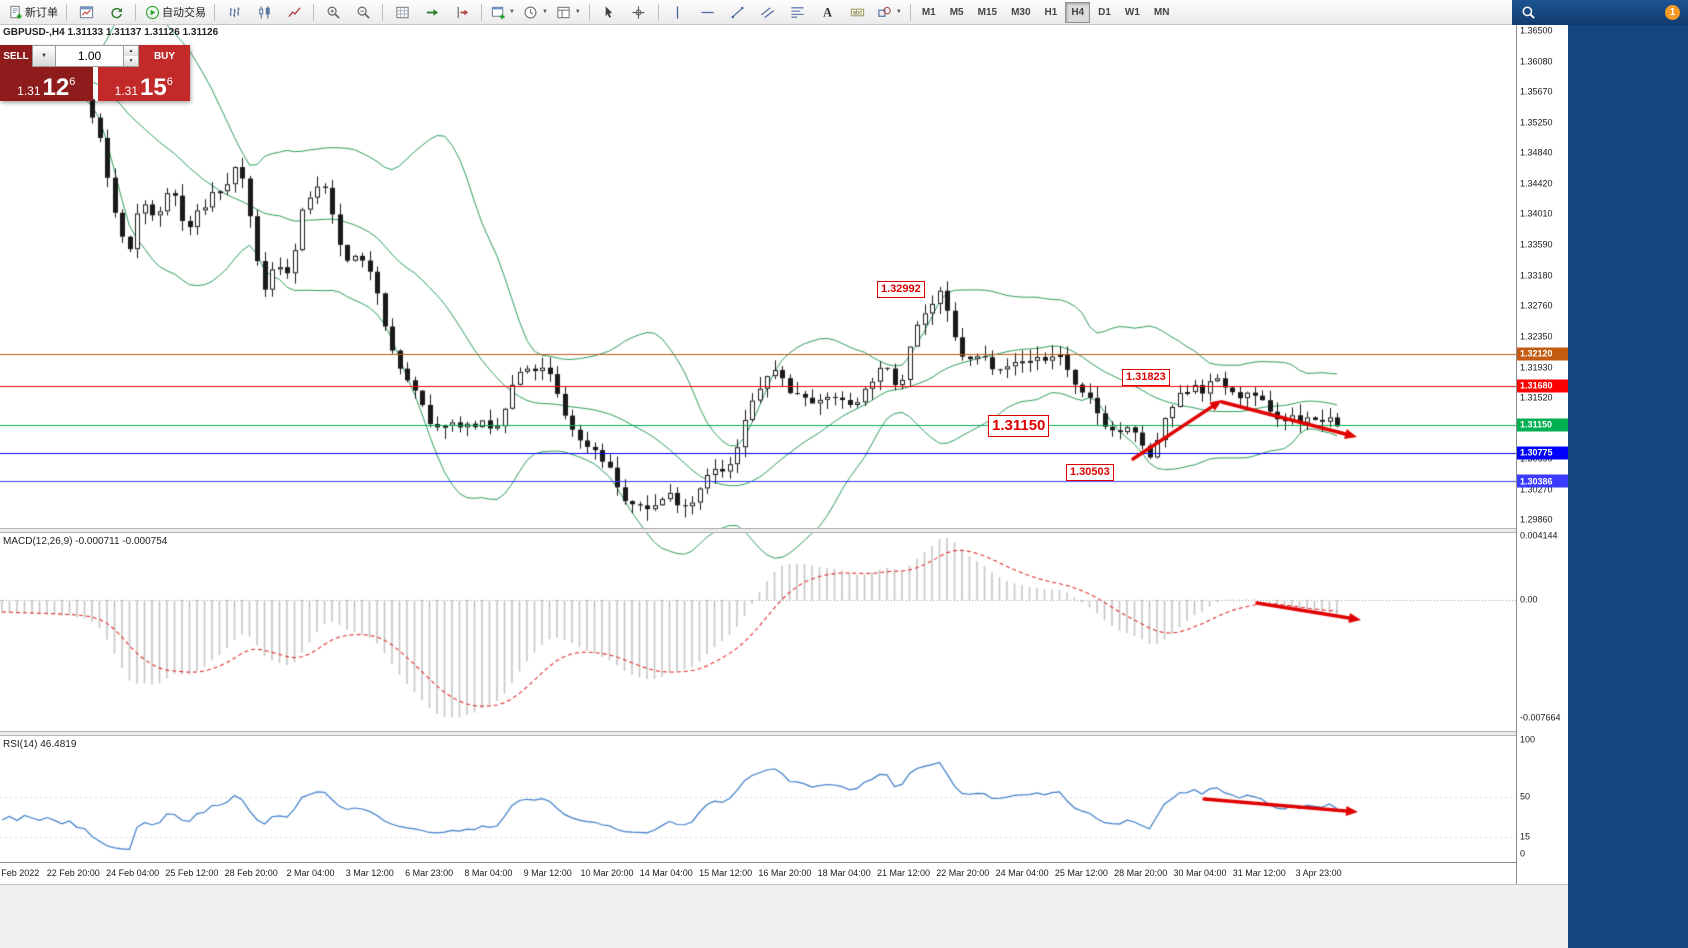  I want to click on price-callout: 1.30503, so click(1090, 472).